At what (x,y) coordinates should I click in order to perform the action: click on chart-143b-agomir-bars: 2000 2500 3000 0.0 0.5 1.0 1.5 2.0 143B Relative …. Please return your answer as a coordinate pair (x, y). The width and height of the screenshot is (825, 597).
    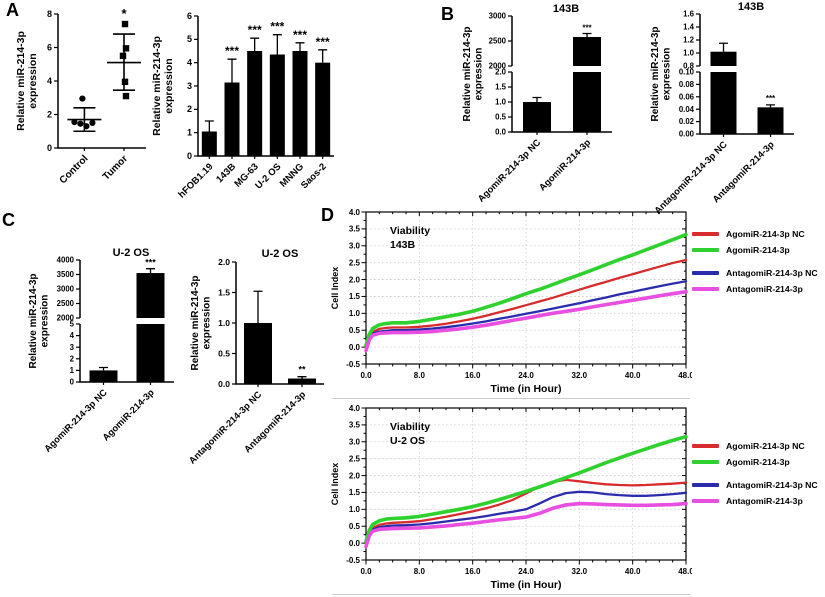
    Looking at the image, I should click on (544, 105).